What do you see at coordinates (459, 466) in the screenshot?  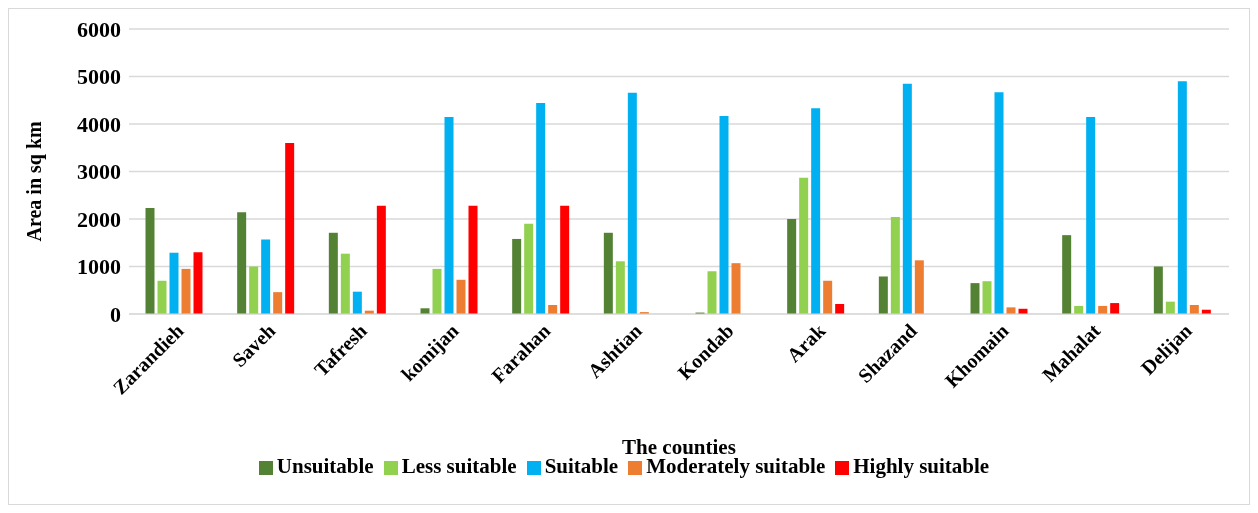 I see `legend-label: Less suitable` at bounding box center [459, 466].